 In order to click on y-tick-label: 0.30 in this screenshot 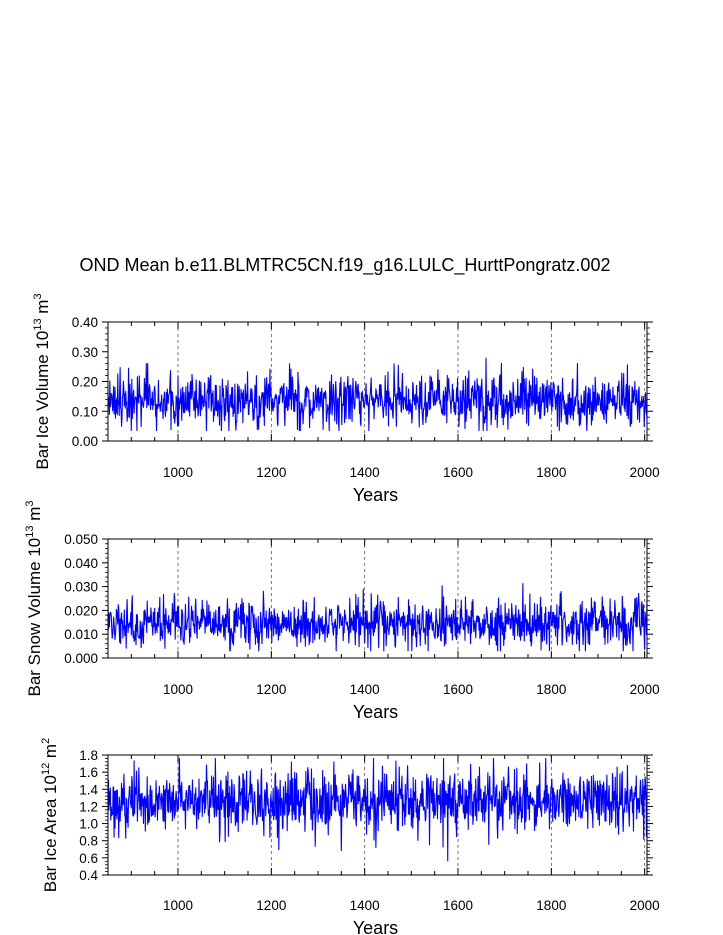, I will do `click(85, 352)`.